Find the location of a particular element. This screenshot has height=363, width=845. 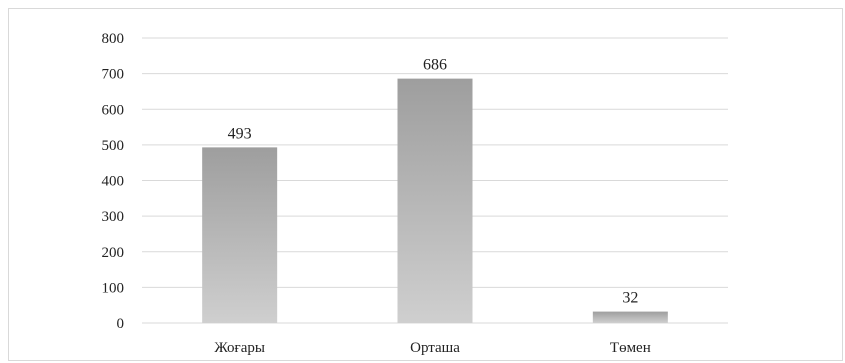

y-axis-ticks: 0 100 200 300 400 500 600 700 800 is located at coordinates (113, 181).